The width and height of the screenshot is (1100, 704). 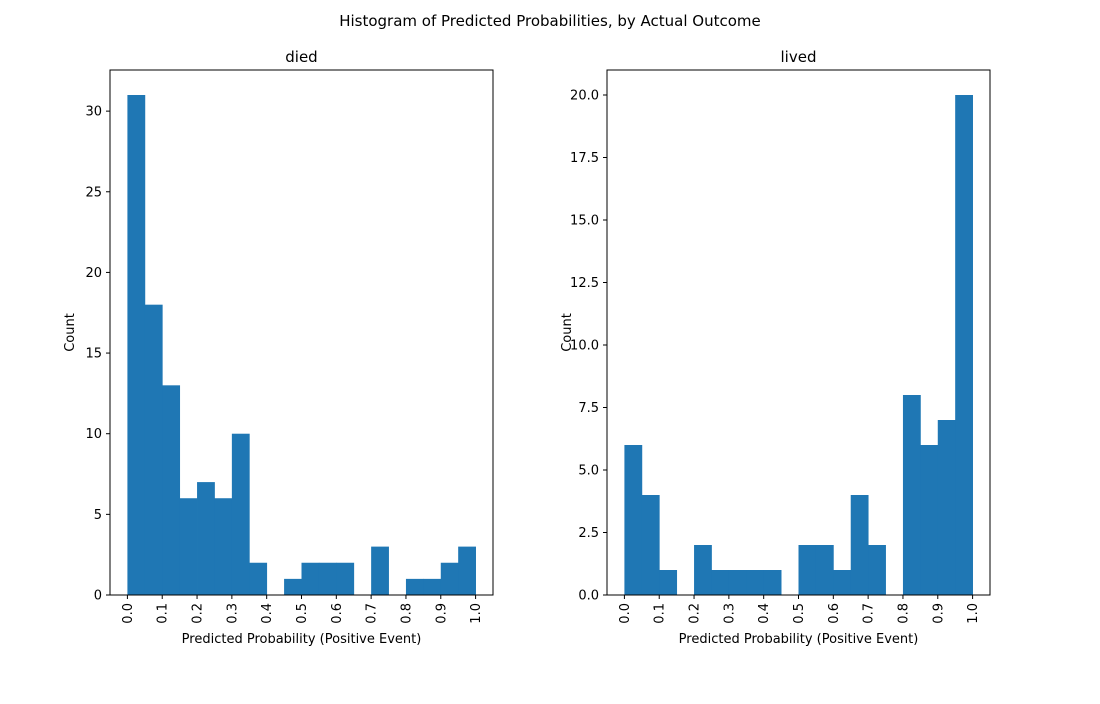 What do you see at coordinates (93, 354) in the screenshot?
I see `y-tick-label: 15` at bounding box center [93, 354].